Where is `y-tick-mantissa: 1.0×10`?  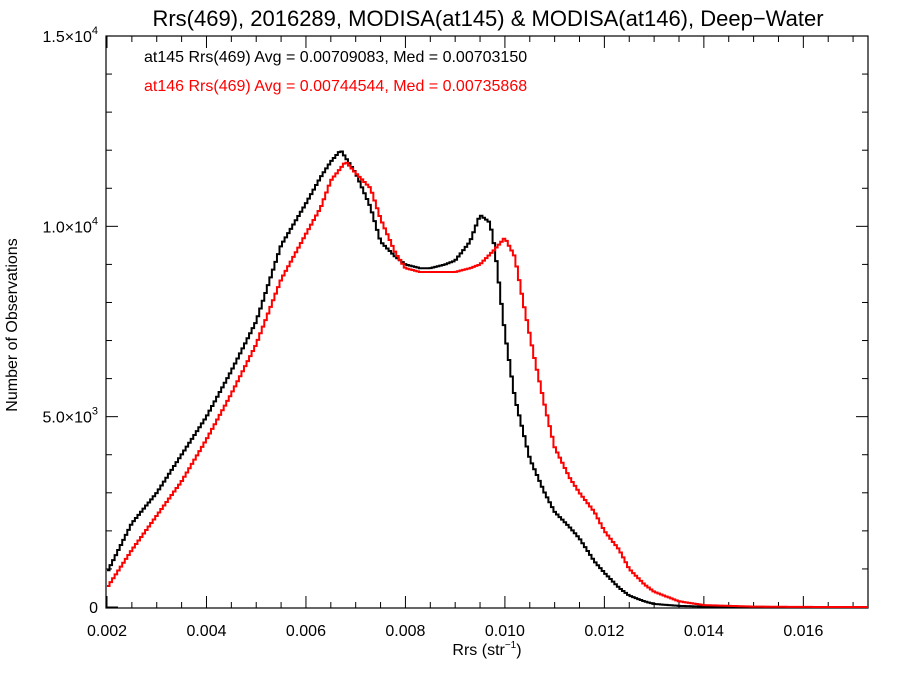
y-tick-mantissa: 1.0×10 is located at coordinates (66, 227).